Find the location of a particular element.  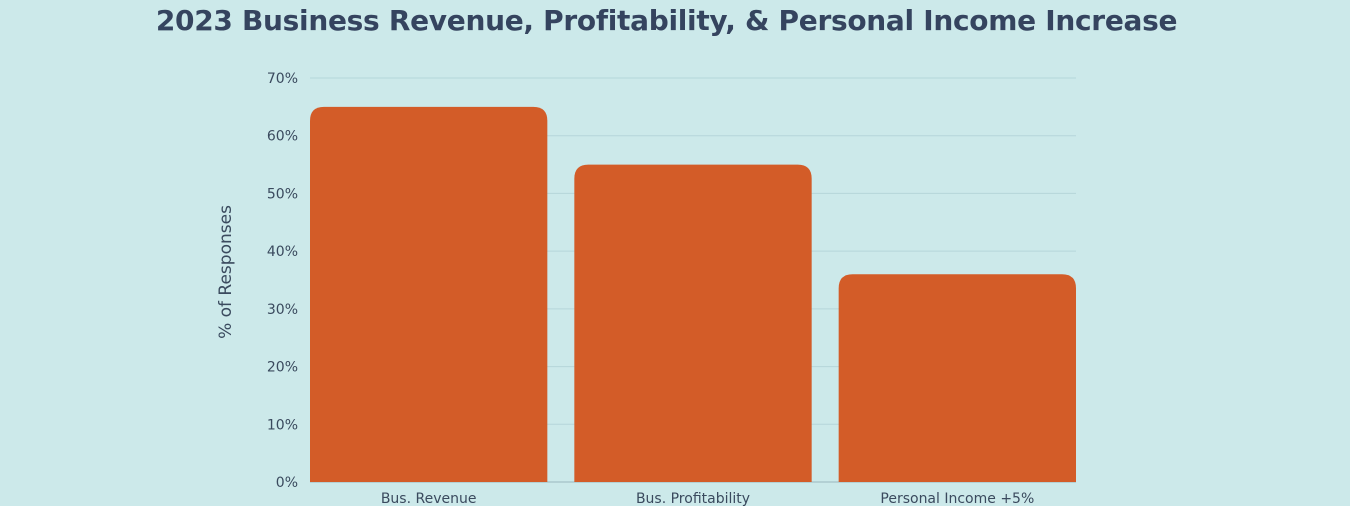

y-tick-label: 30% is located at coordinates (282, 310).